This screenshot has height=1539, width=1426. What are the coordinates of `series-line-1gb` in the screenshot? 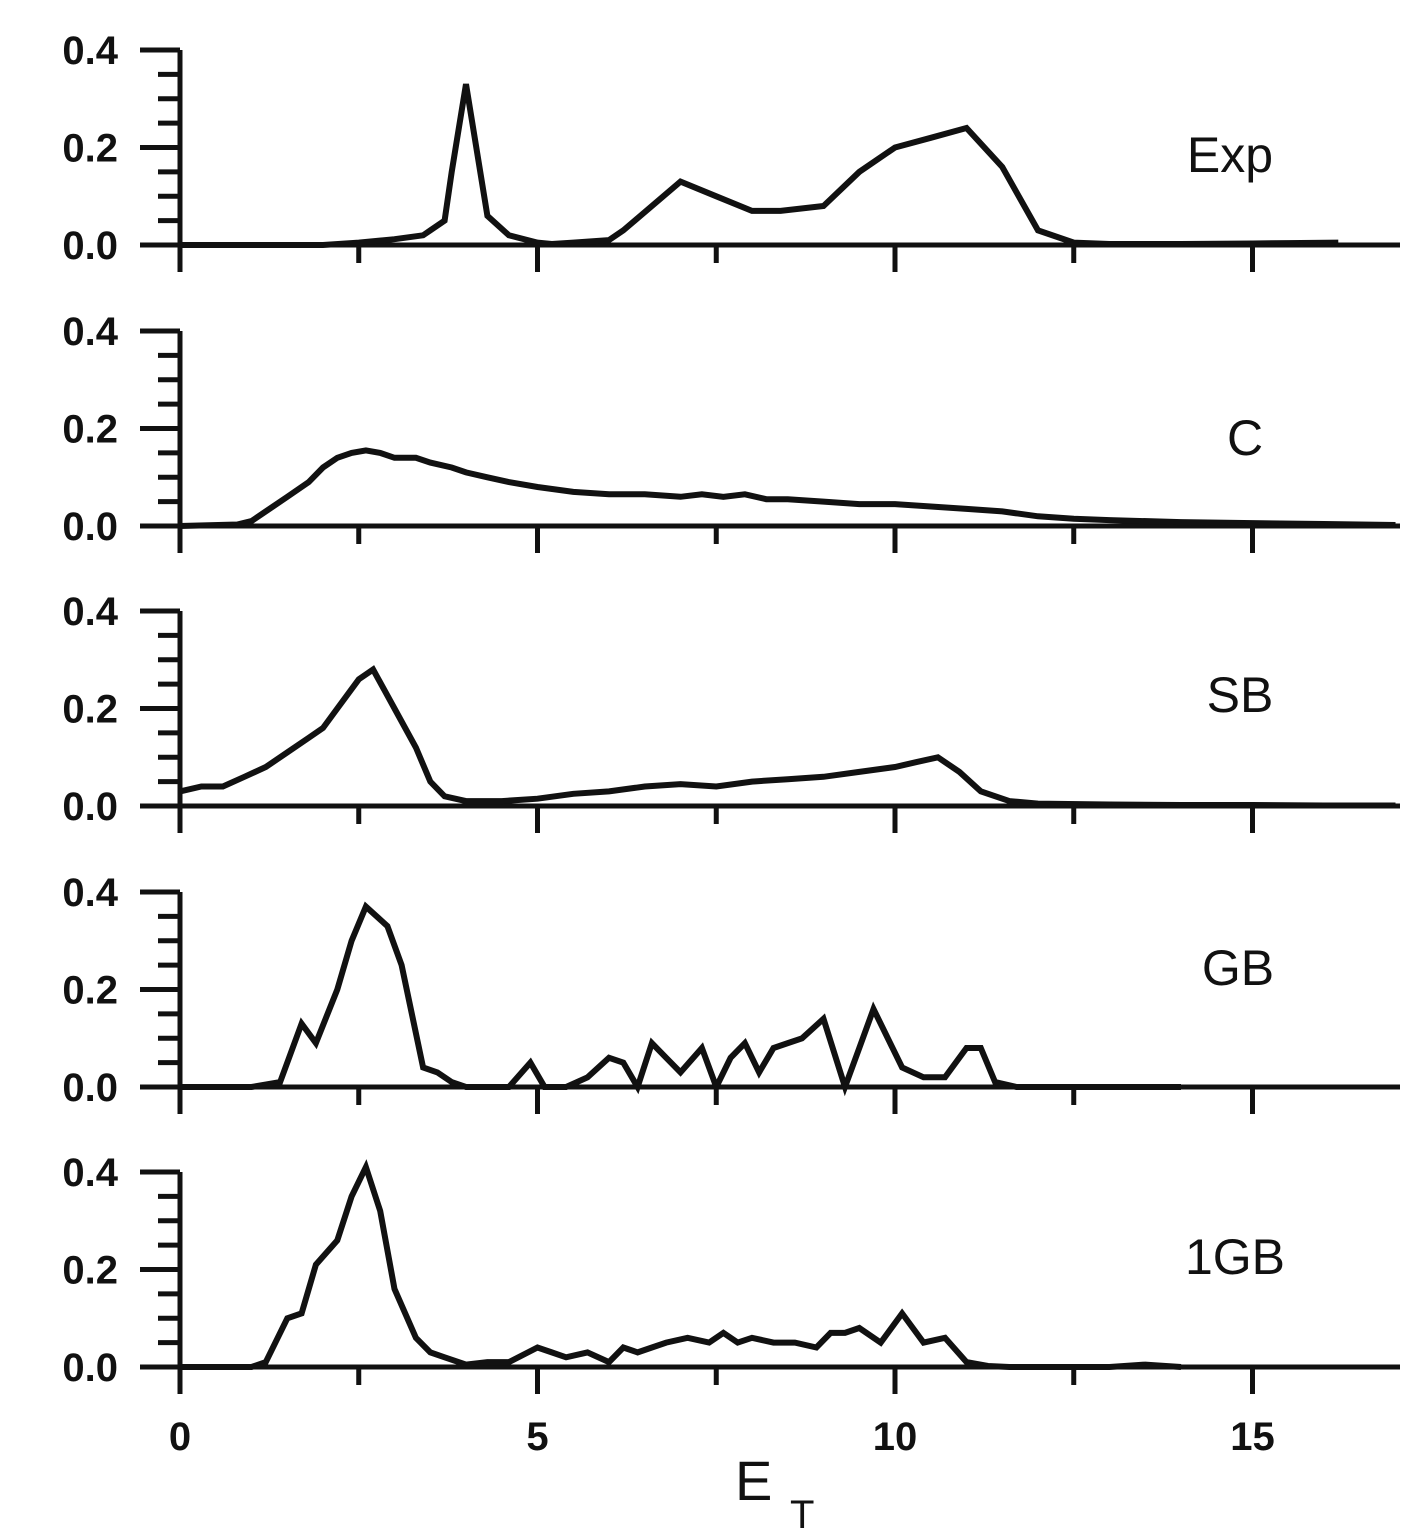 It's located at (681, 1264).